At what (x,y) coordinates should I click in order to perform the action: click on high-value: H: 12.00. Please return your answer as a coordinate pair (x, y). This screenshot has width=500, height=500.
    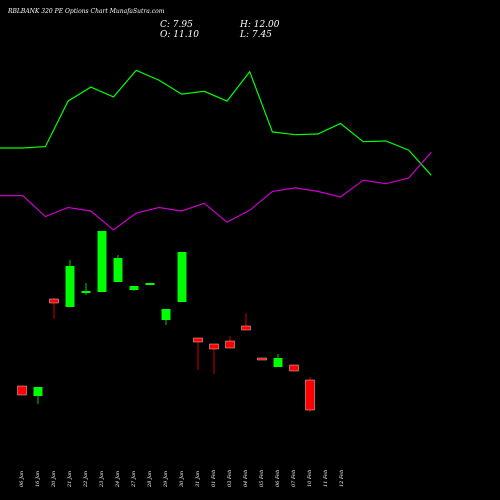
    Looking at the image, I should click on (260, 25).